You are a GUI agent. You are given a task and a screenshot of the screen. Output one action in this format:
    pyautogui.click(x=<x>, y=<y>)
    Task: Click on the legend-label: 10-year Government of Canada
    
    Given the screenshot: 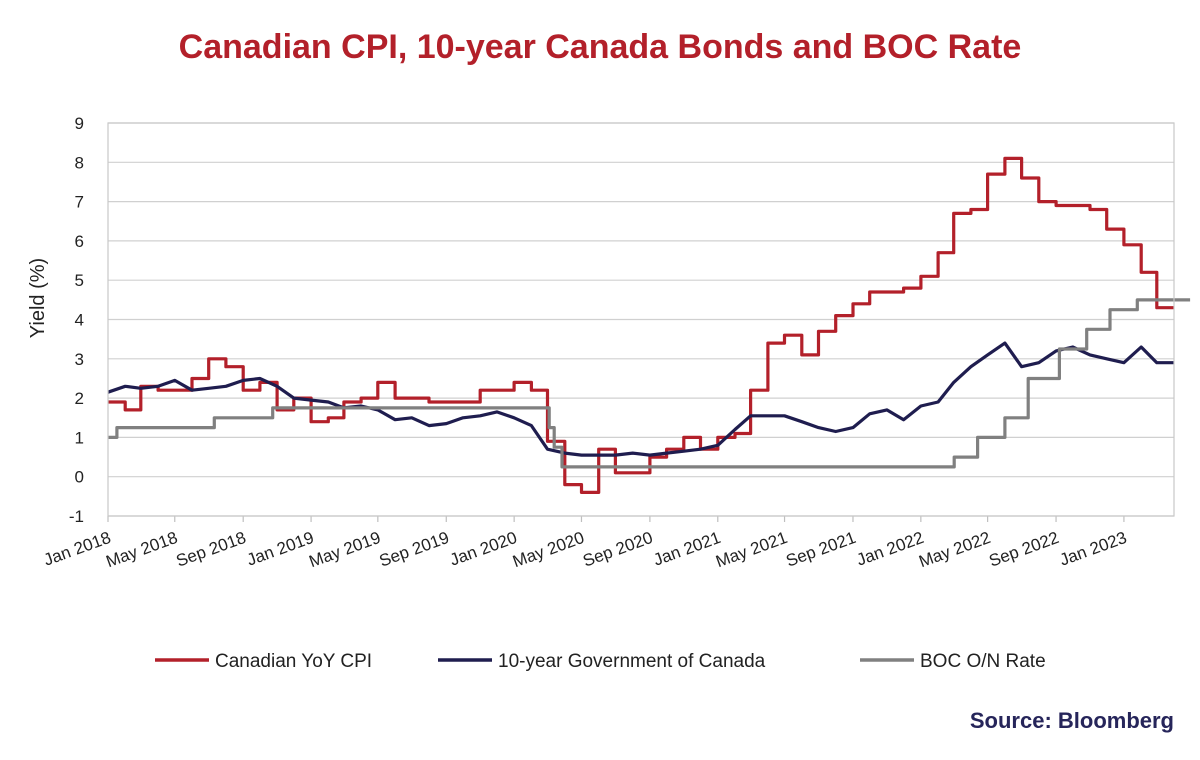 What is the action you would take?
    pyautogui.click(x=632, y=661)
    